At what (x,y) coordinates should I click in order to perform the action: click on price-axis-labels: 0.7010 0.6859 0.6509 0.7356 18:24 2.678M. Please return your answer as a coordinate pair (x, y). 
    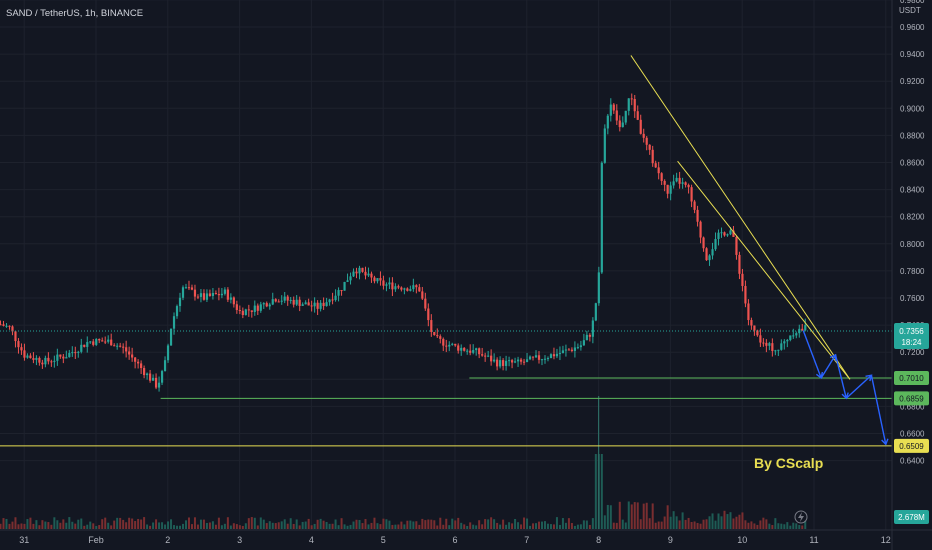
    Looking at the image, I should click on (911, 423).